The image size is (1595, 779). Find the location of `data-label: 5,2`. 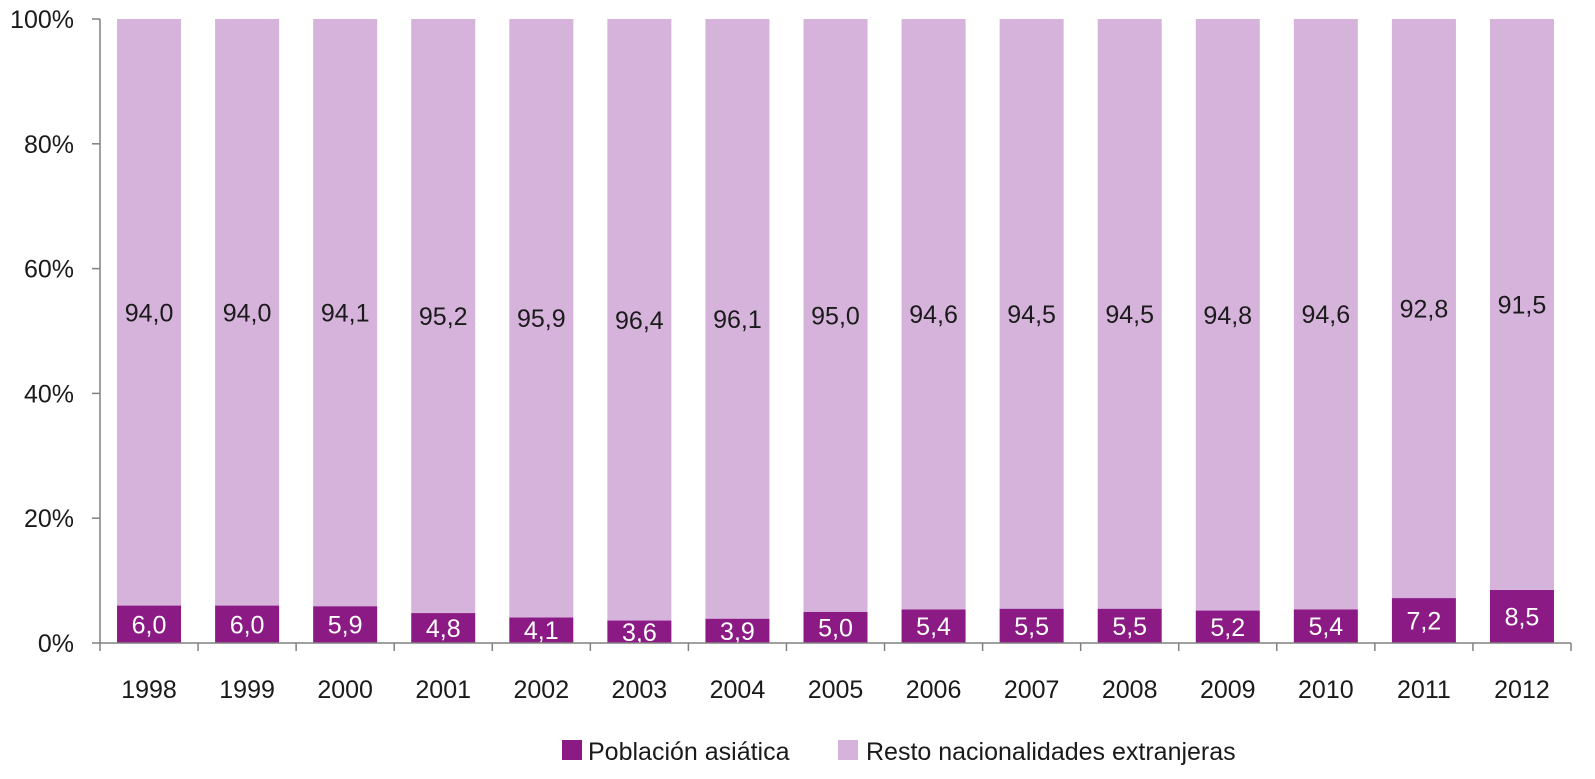

data-label: 5,2 is located at coordinates (1227, 628).